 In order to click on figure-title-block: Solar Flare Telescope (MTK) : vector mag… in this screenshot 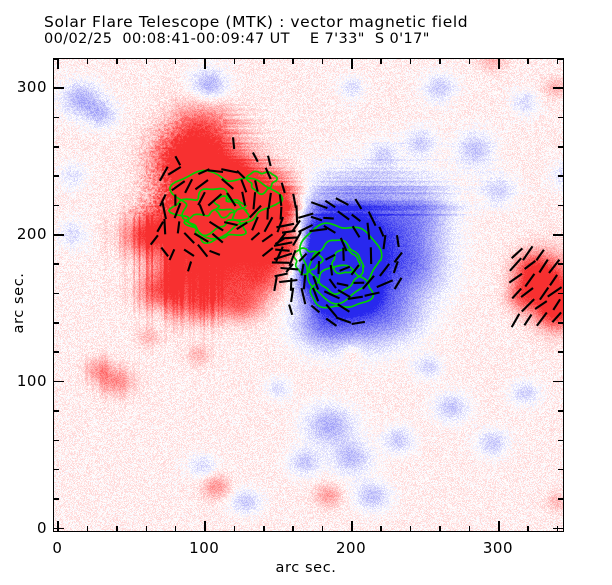, I will do `click(314, 31)`.